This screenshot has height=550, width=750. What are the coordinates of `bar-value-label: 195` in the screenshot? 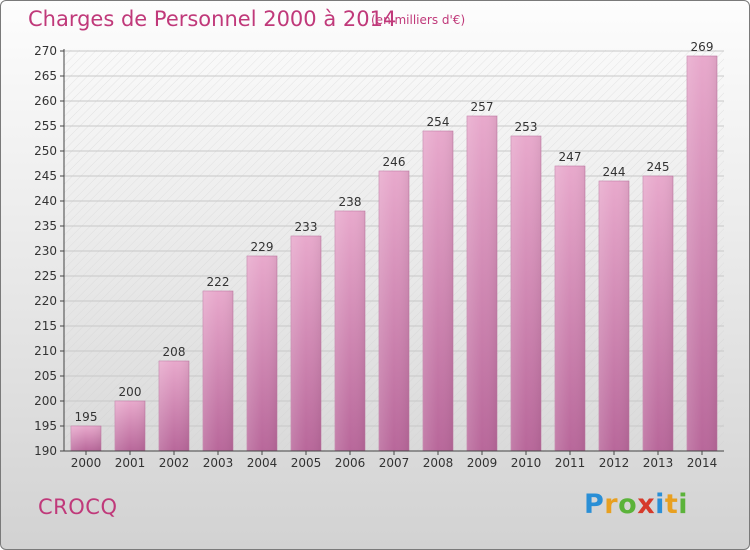 It's located at (86, 417).